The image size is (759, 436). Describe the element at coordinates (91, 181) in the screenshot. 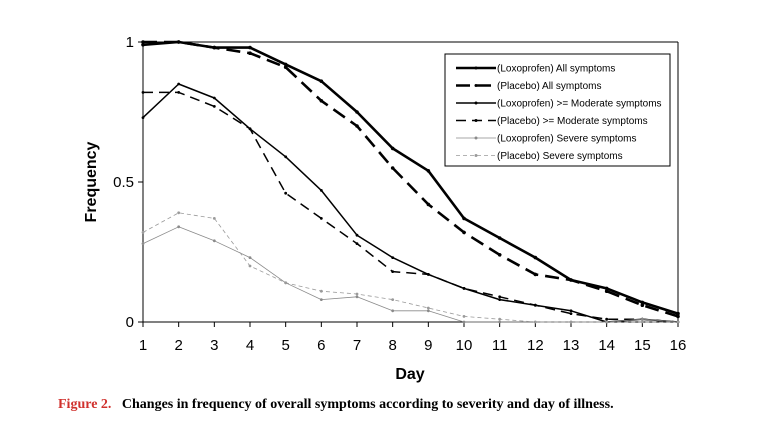

I see `y-axis-title: Frequency` at that location.